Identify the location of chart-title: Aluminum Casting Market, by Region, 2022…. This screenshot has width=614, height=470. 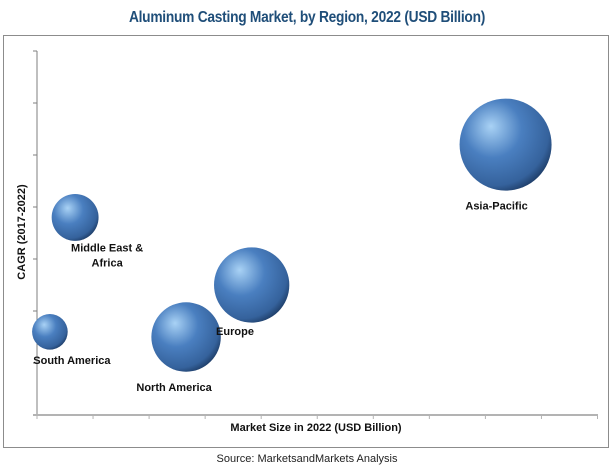
(307, 17).